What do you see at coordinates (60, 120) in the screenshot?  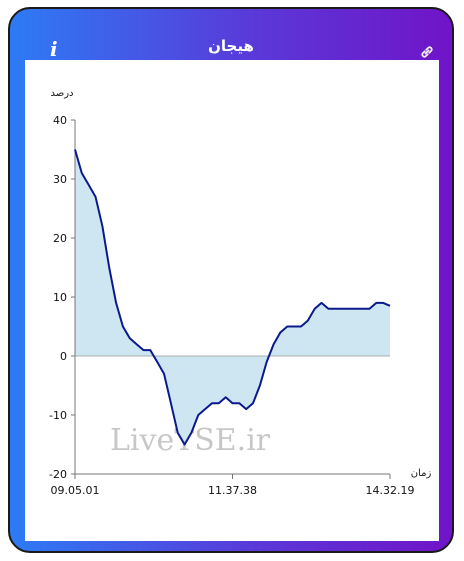 I see `y-tick-label: 40` at bounding box center [60, 120].